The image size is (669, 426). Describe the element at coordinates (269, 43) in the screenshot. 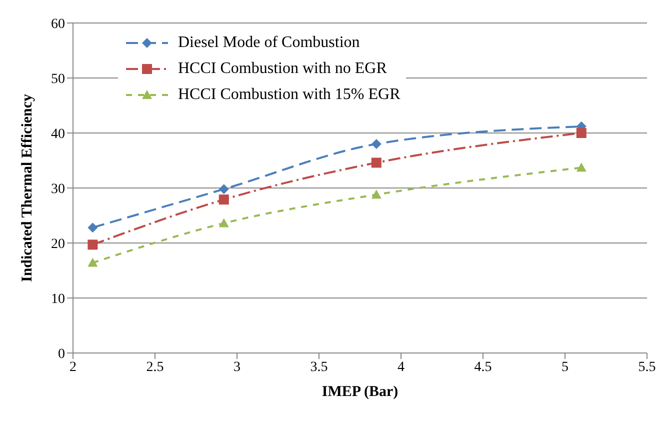

I see `legend-label: Diesel Mode of Combustion` at that location.